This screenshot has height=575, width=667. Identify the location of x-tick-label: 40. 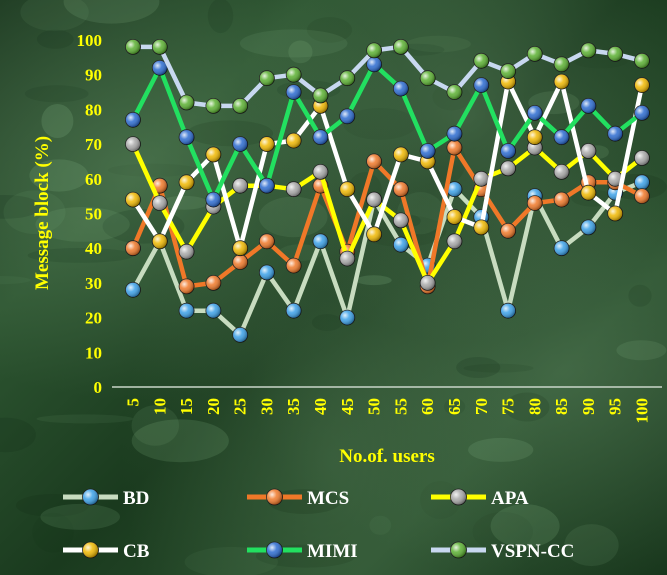
(320, 406).